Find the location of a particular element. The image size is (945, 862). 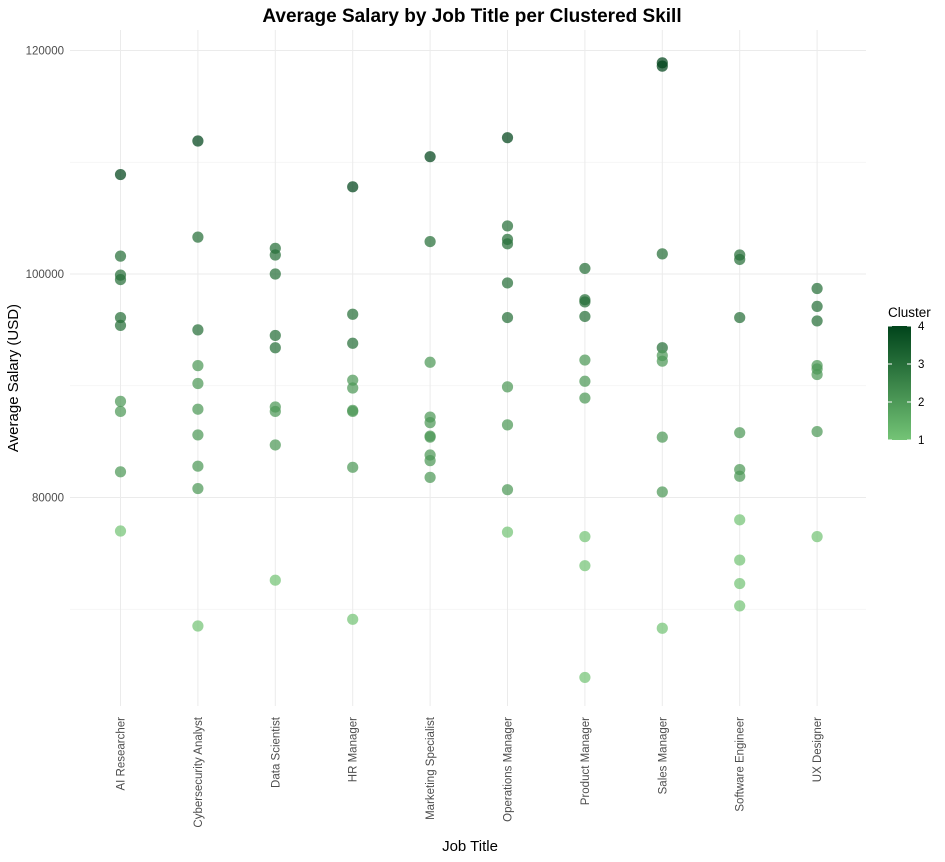

legend-ticks: 1 2 3 4 is located at coordinates (906, 384).